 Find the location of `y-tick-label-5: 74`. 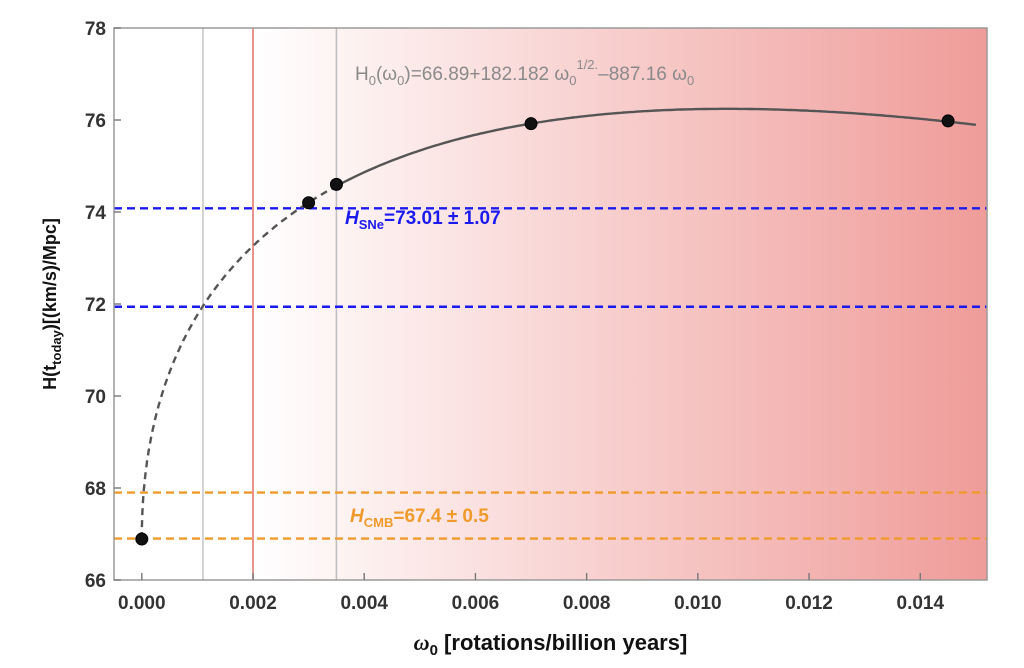

y-tick-label-5: 74 is located at coordinates (96, 213).